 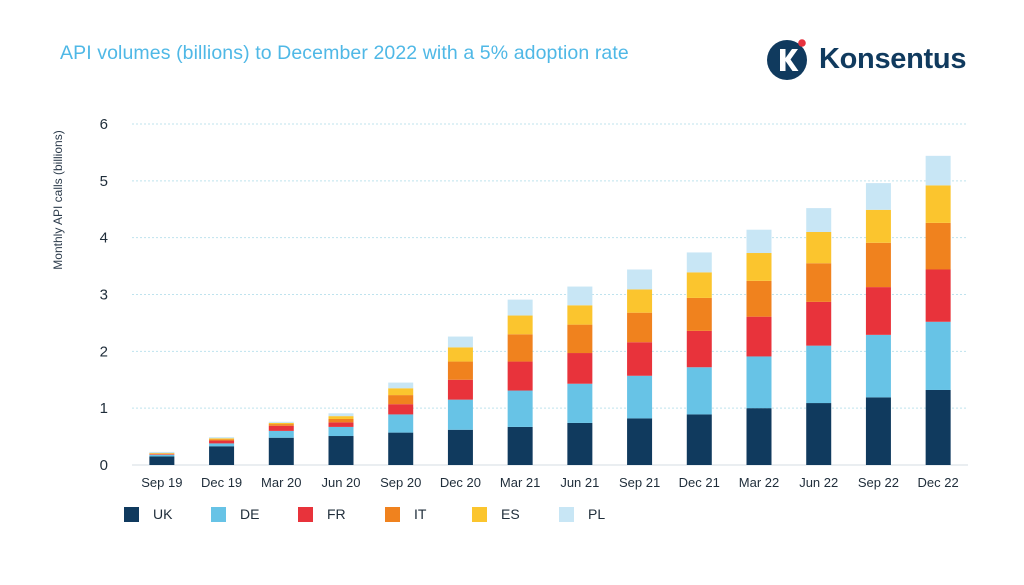 What do you see at coordinates (340, 482) in the screenshot?
I see `x-tick-label: Jun 20` at bounding box center [340, 482].